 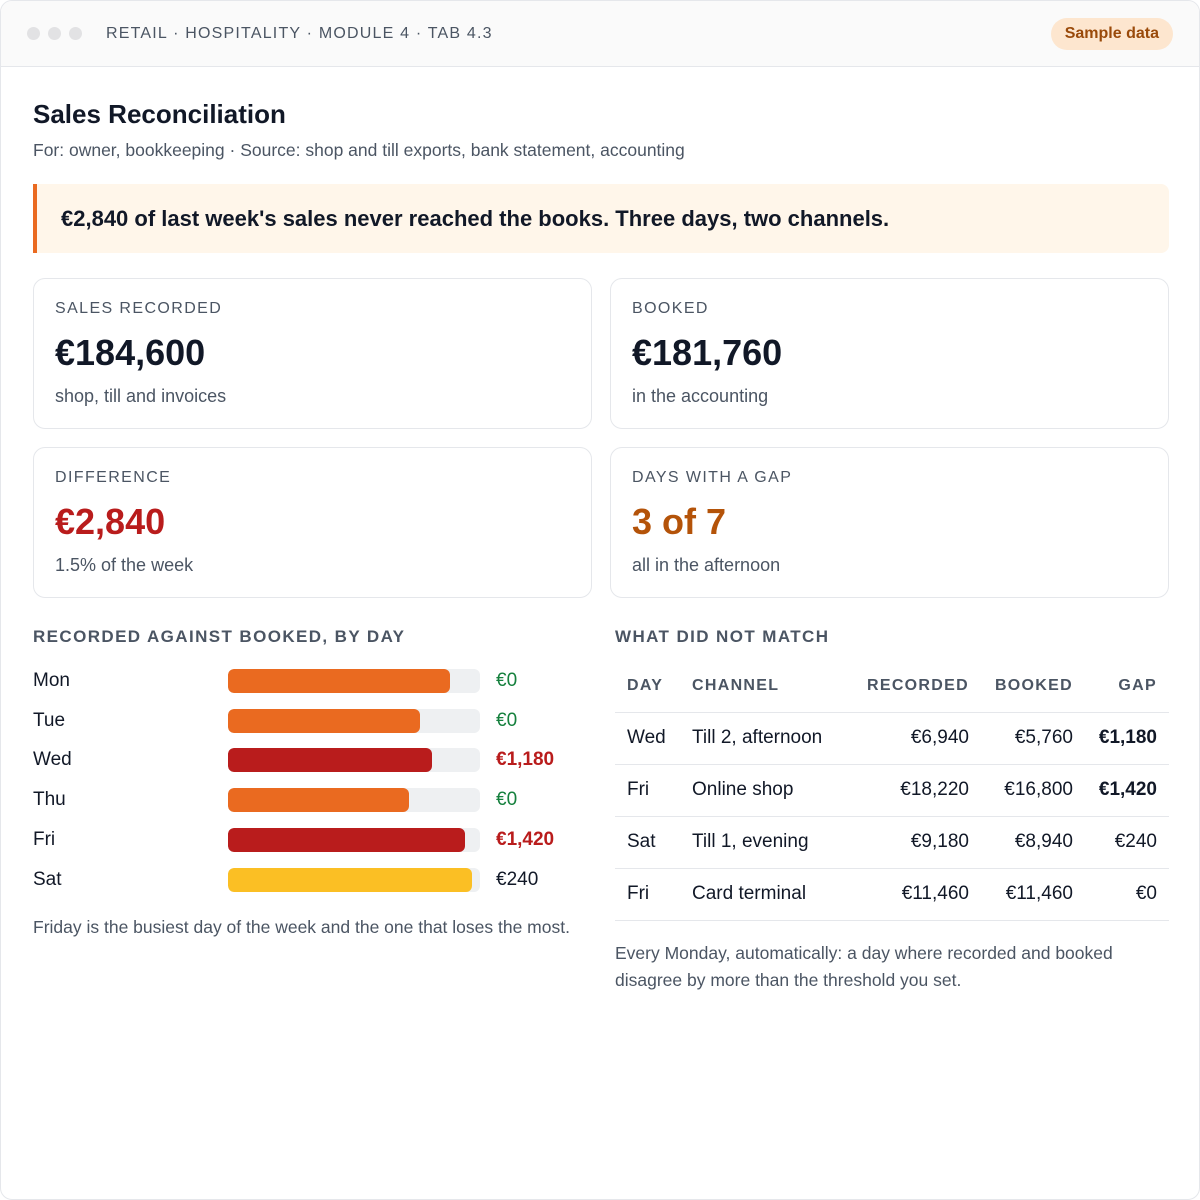 I want to click on cell-channel: Till 2, afternoon, so click(x=767, y=738).